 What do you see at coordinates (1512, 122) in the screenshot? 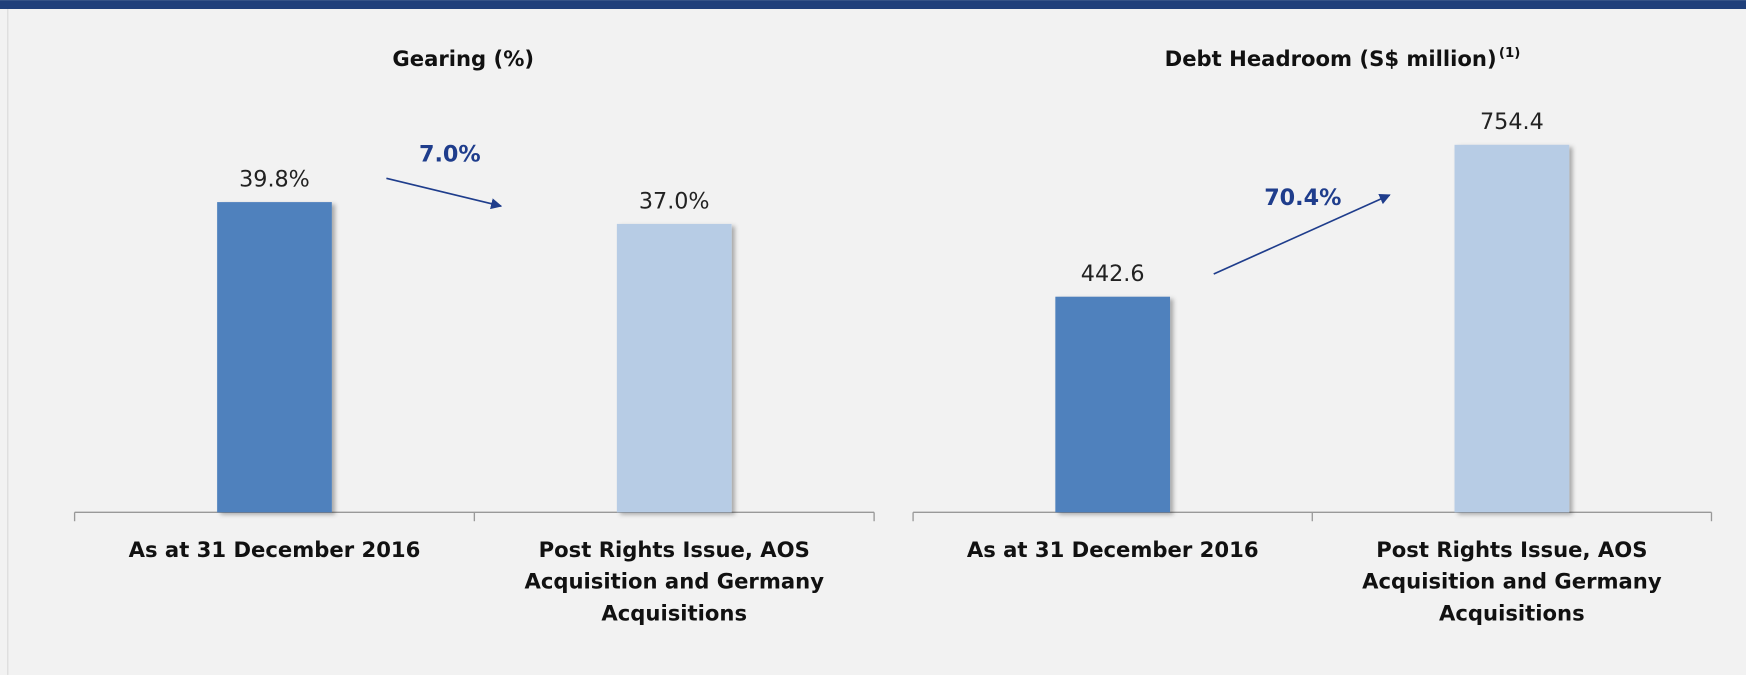
I see `data-label: 754.4` at bounding box center [1512, 122].